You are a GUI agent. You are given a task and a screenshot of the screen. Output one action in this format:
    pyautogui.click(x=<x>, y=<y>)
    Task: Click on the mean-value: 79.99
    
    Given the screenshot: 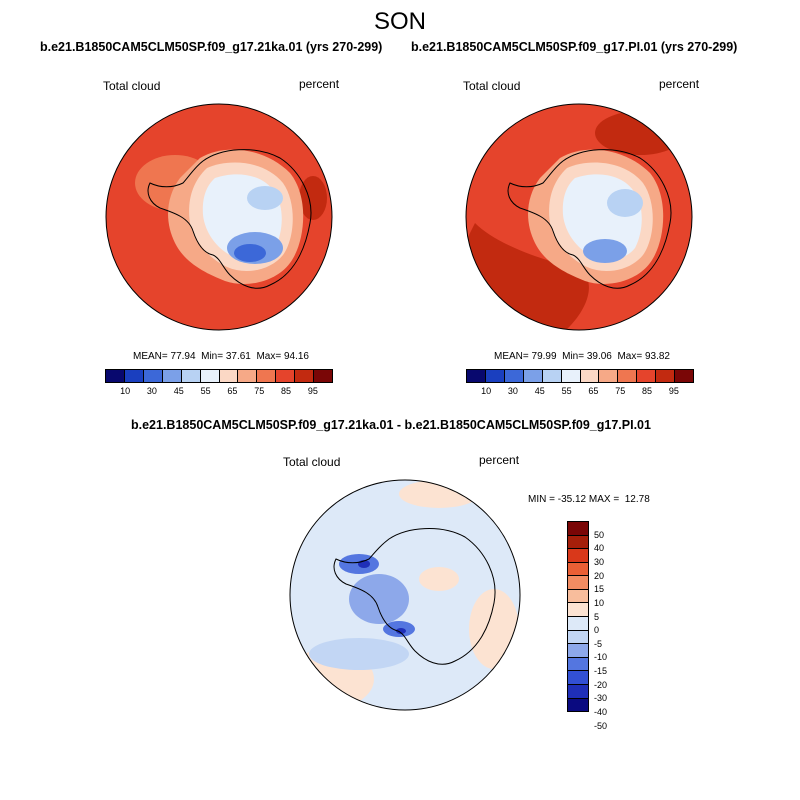 What is the action you would take?
    pyautogui.click(x=544, y=356)
    